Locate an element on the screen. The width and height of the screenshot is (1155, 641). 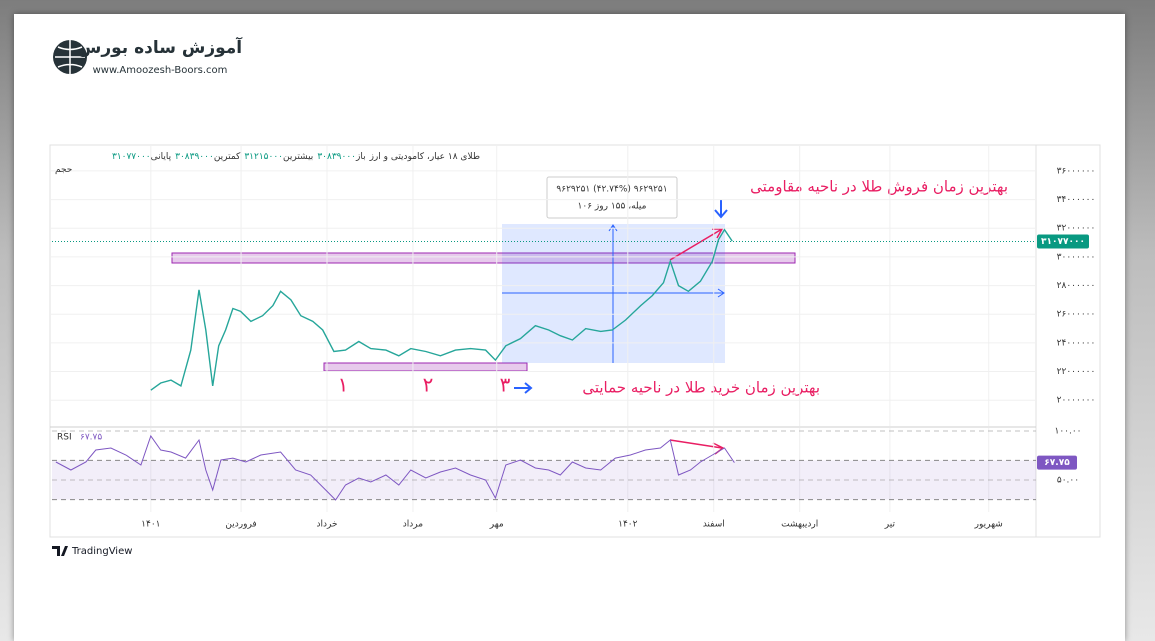
rsi-arrow is located at coordinates (697, 447).